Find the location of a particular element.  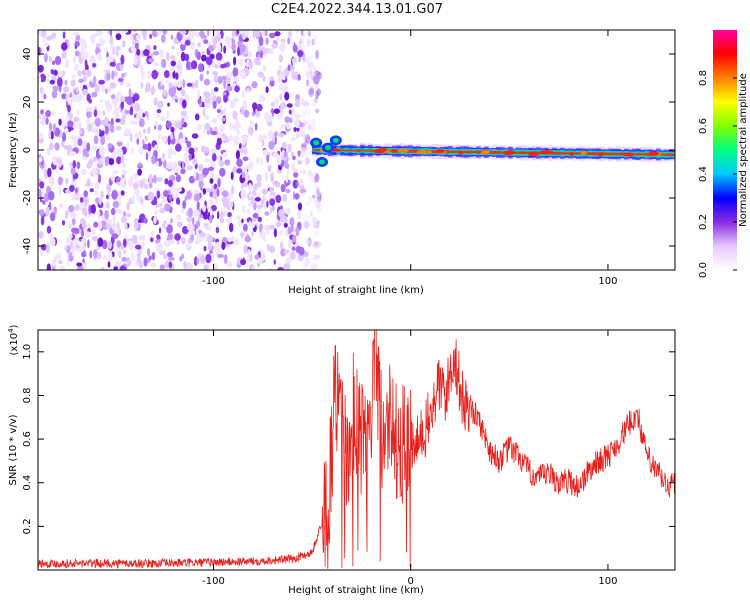

colorbar-tick-label: 0.6 is located at coordinates (703, 126).